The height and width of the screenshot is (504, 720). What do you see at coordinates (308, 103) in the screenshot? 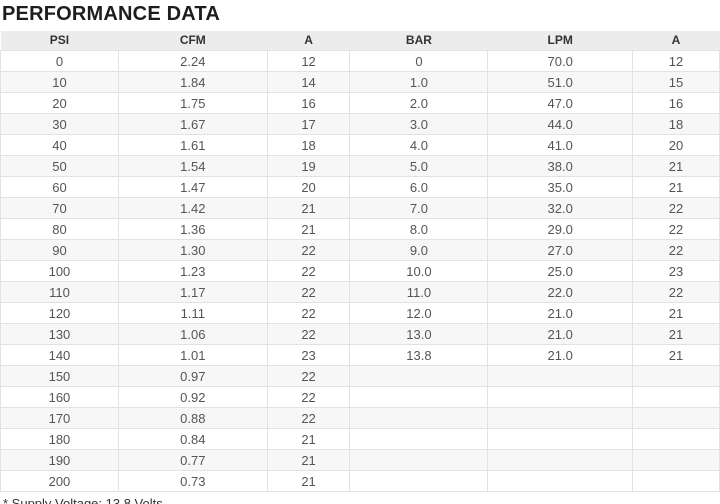
I see `table-cell: 16` at bounding box center [308, 103].